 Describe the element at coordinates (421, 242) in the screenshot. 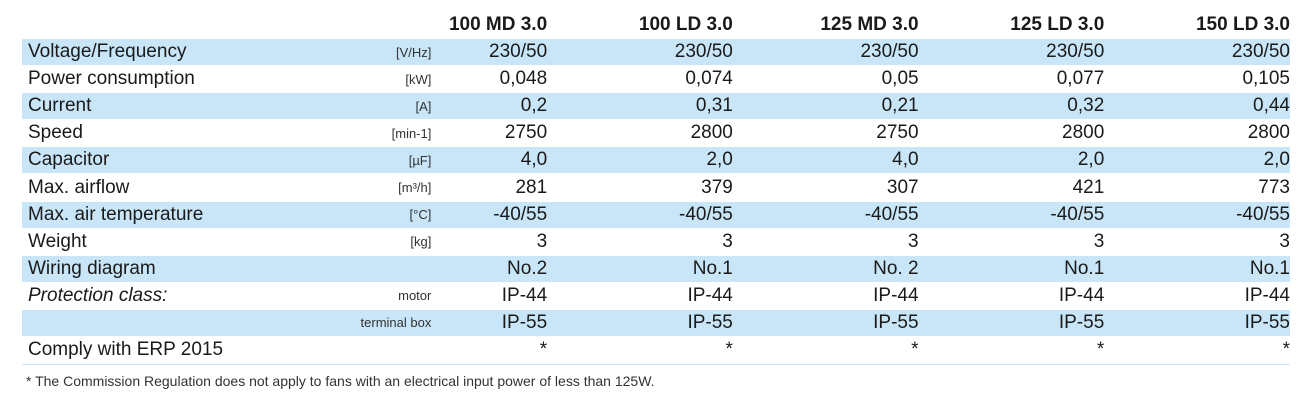

I see `row-unit: [kg]` at that location.